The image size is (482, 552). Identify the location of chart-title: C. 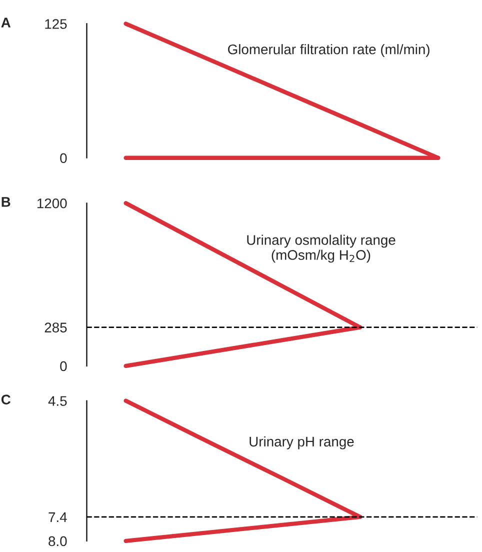
(6, 399).